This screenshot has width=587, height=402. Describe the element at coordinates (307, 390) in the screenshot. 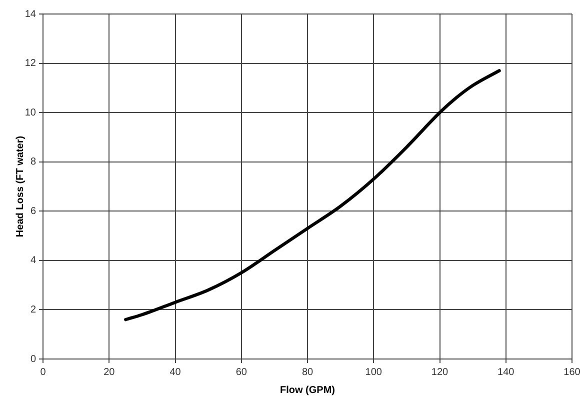

I see `x-axis-title: Flow (GPM)` at that location.